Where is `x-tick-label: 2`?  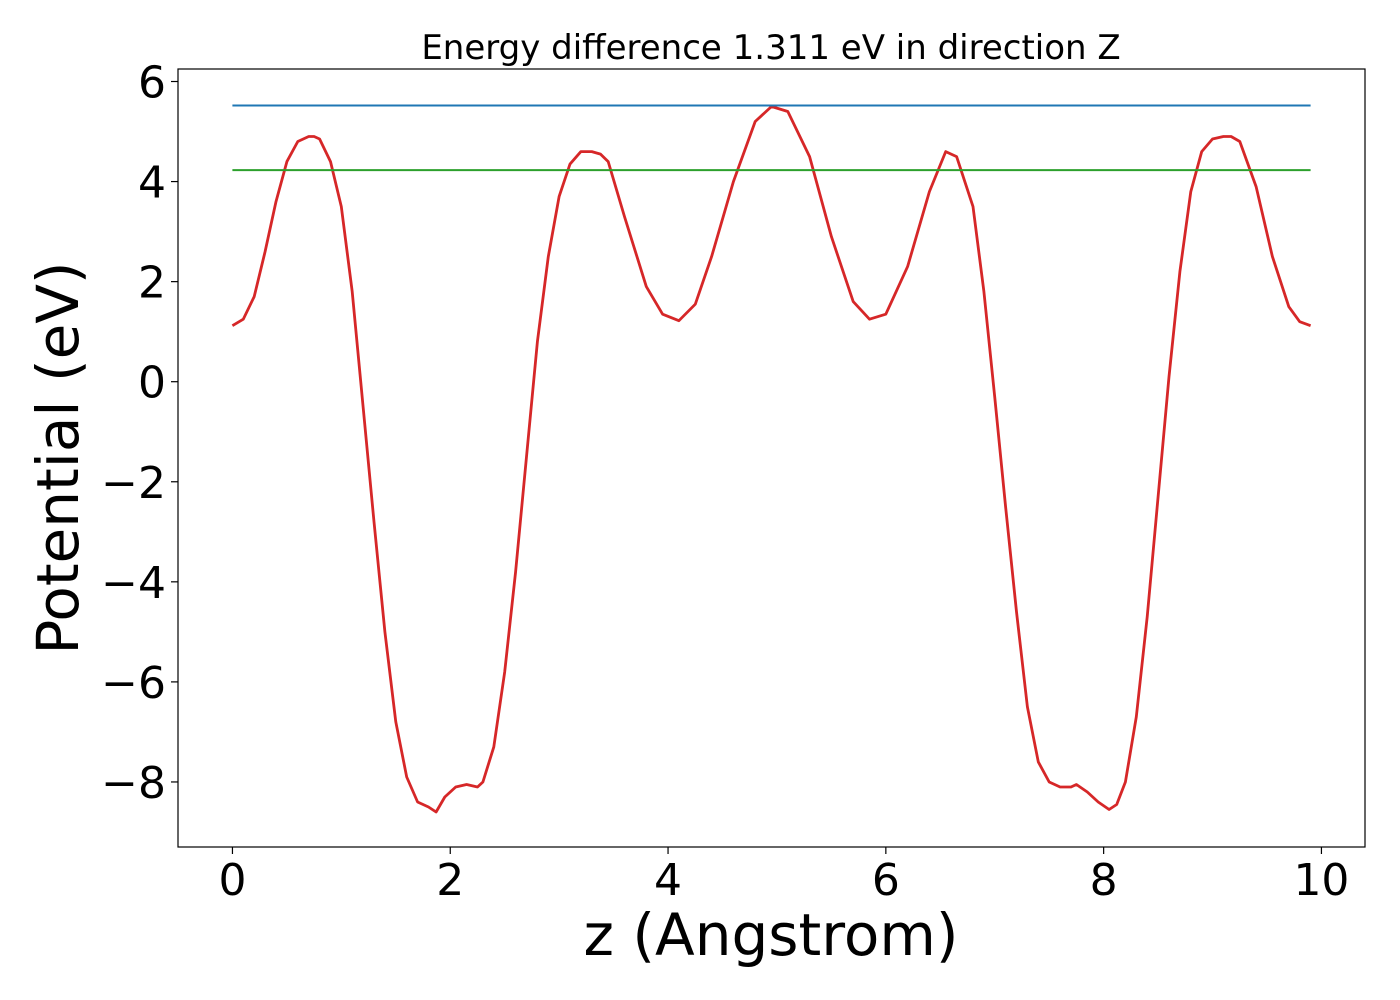 x-tick-label: 2 is located at coordinates (450, 880).